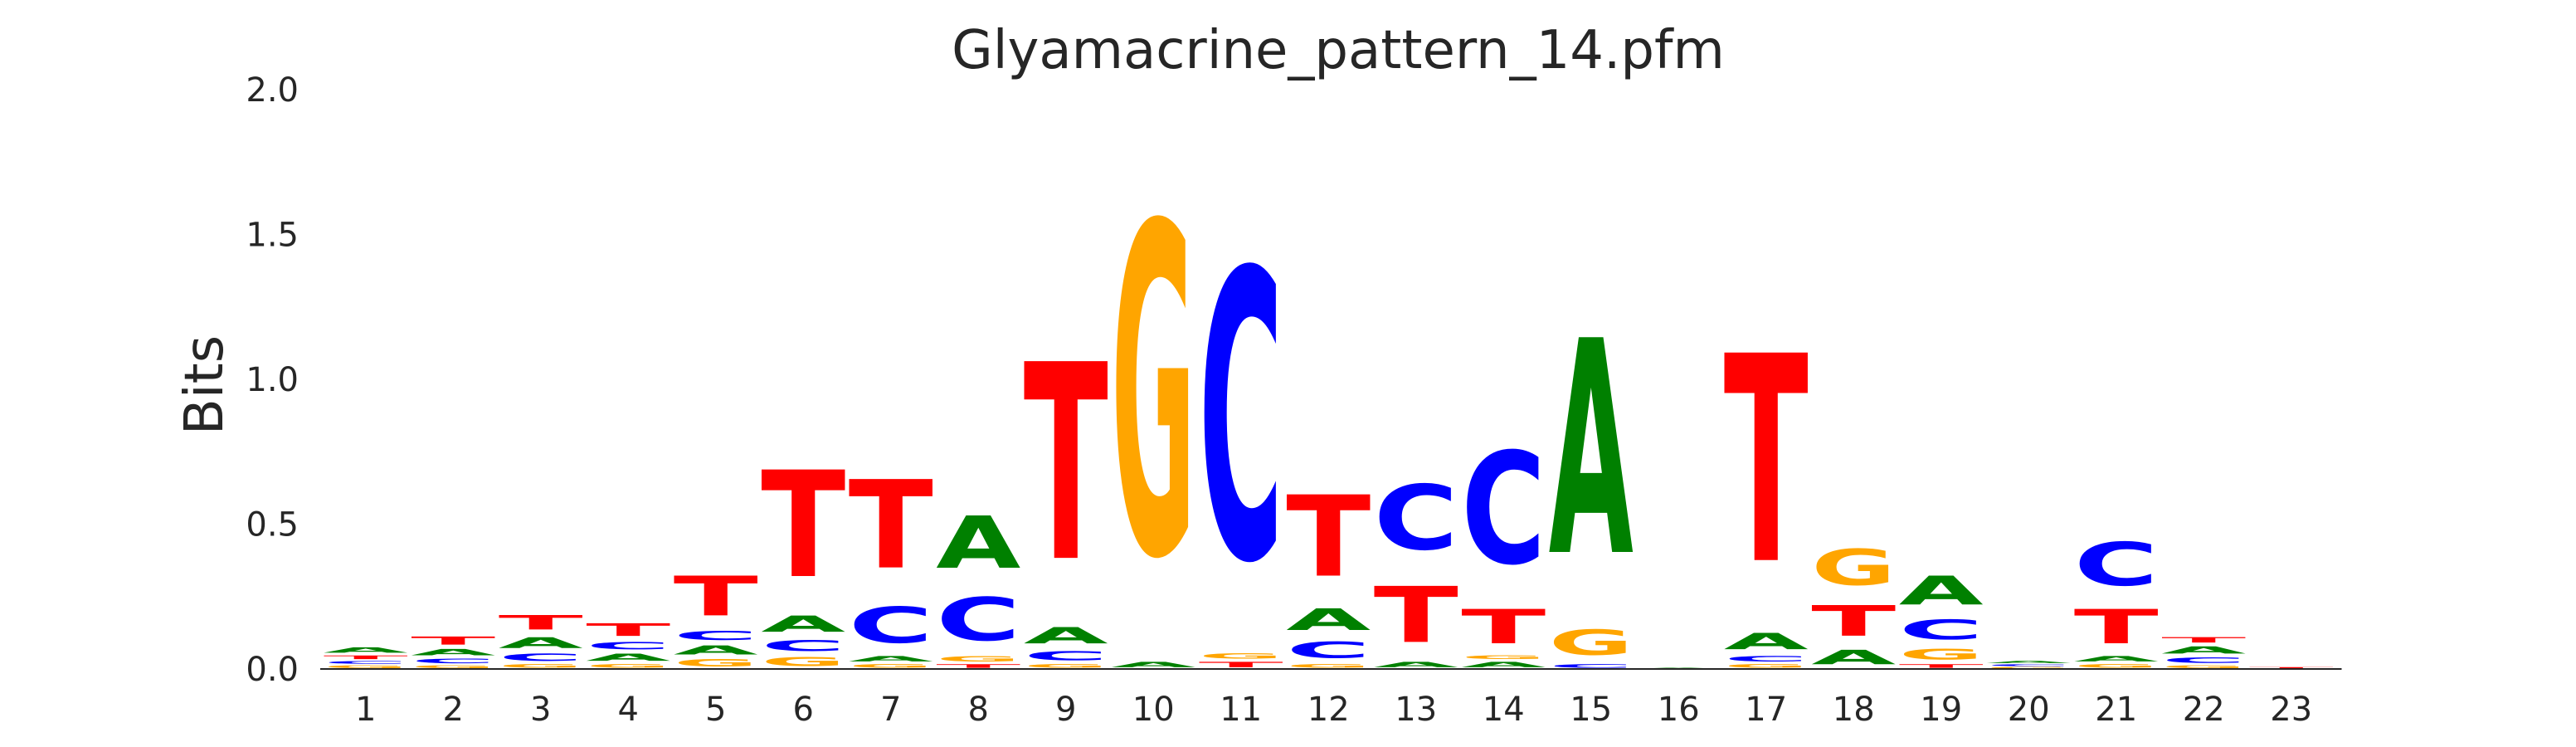 The height and width of the screenshot is (747, 2576). I want to click on x-tick-label: 14, so click(1504, 710).